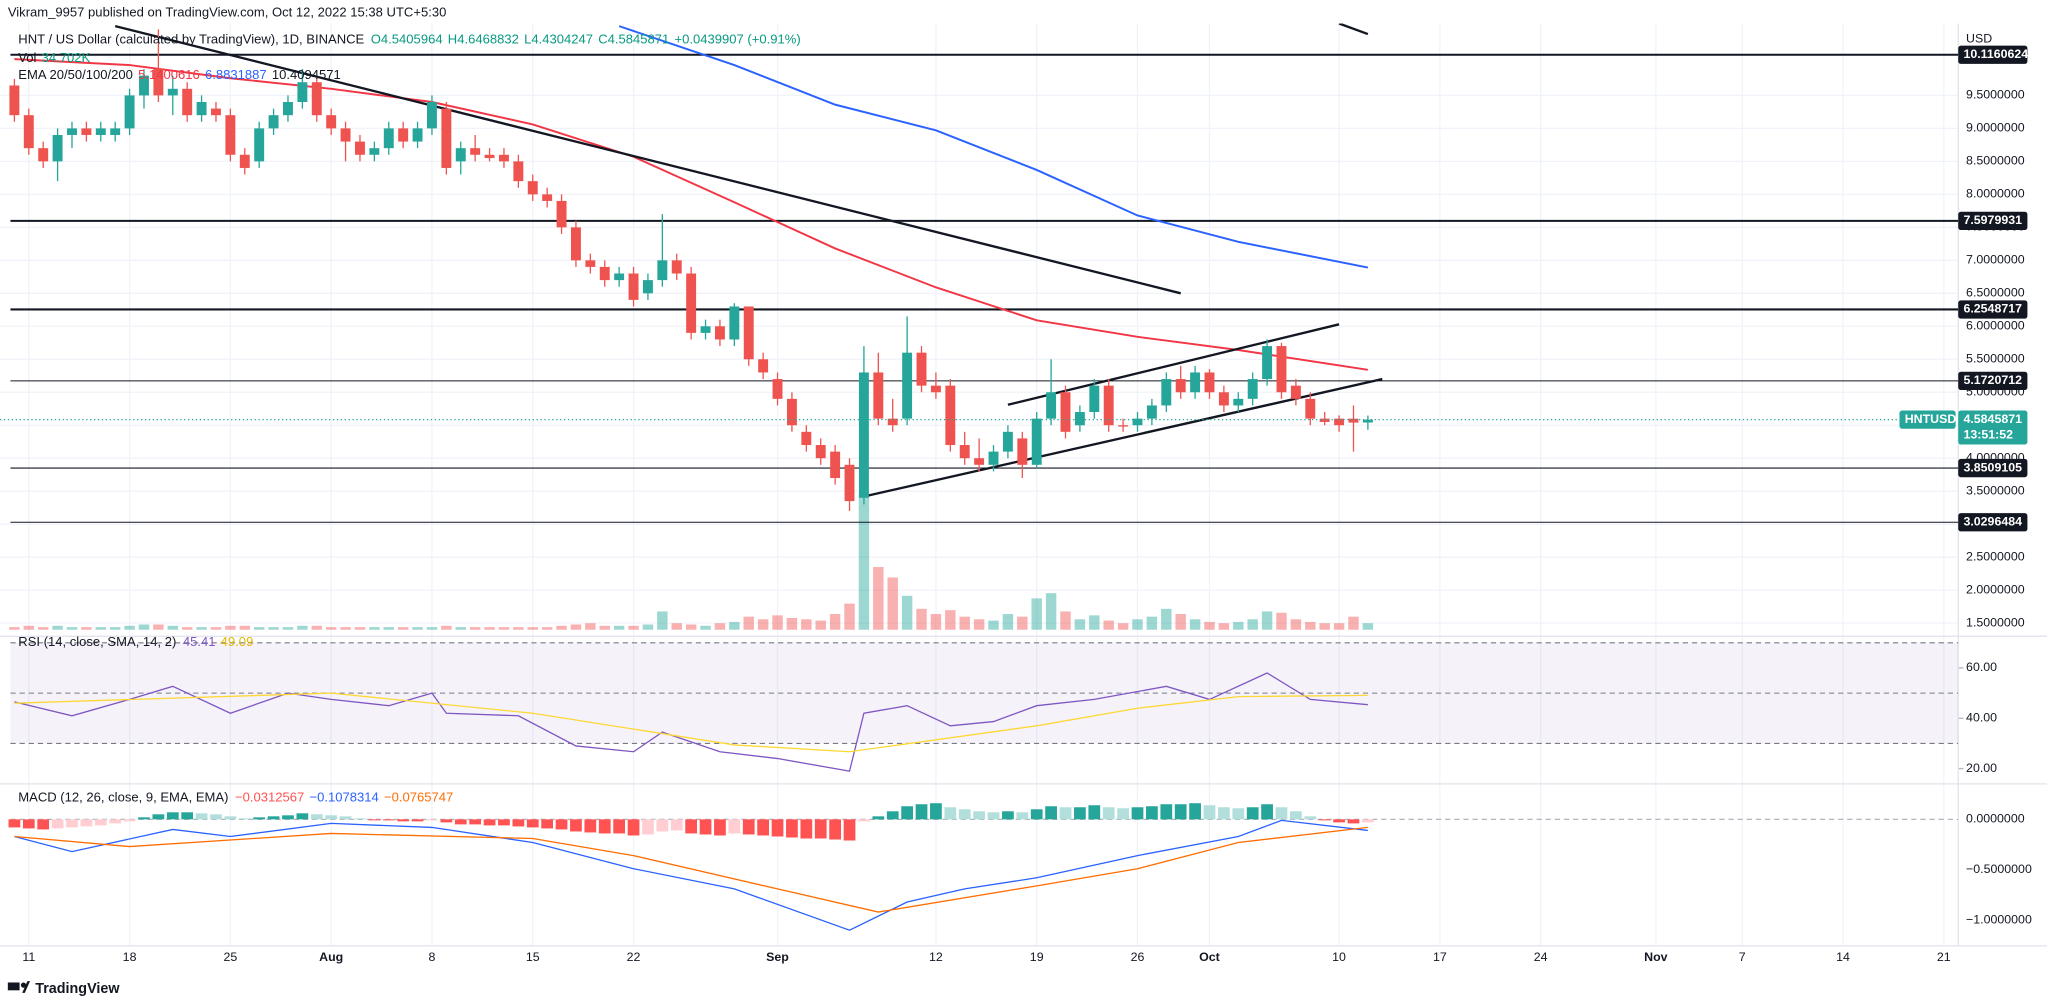  Describe the element at coordinates (993, 147) in the screenshot. I see `ema-line` at that location.